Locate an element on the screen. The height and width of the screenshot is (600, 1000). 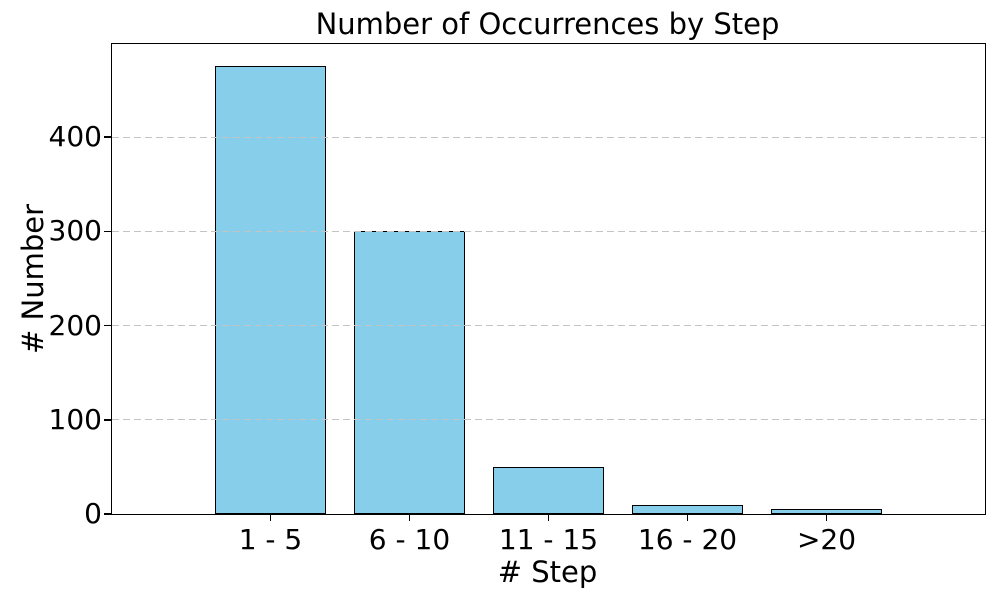
bar-1 - 5 is located at coordinates (270, 290).